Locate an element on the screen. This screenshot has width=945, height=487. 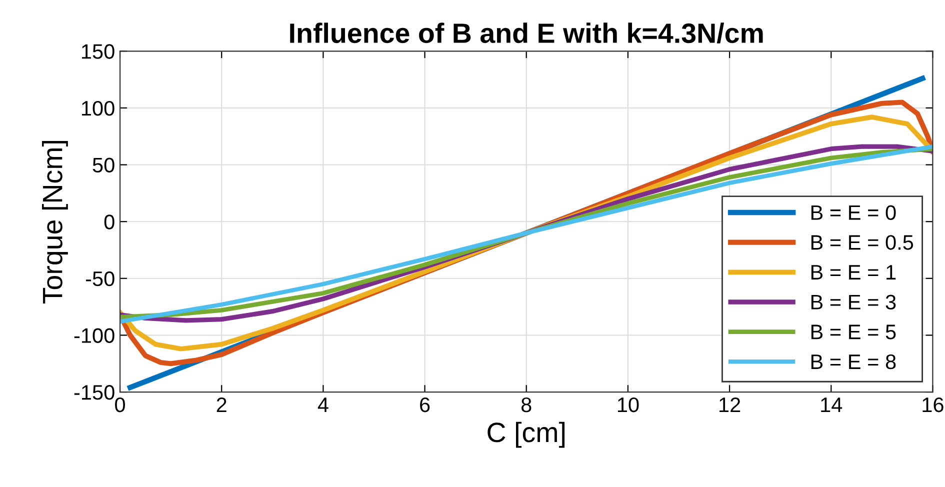
chart-title: Influence of B and E with k=4.3N/cm is located at coordinates (526, 33).